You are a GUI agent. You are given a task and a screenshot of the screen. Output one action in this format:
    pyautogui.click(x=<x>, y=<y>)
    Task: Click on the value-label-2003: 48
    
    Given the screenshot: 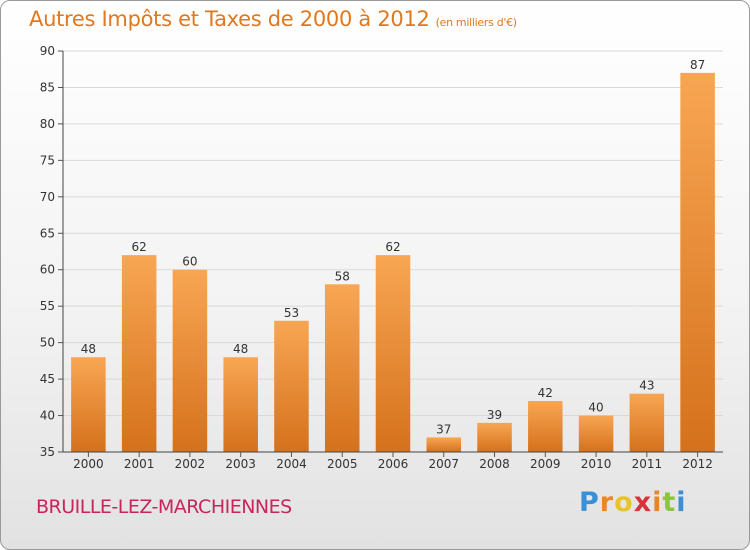 What is the action you would take?
    pyautogui.click(x=240, y=349)
    